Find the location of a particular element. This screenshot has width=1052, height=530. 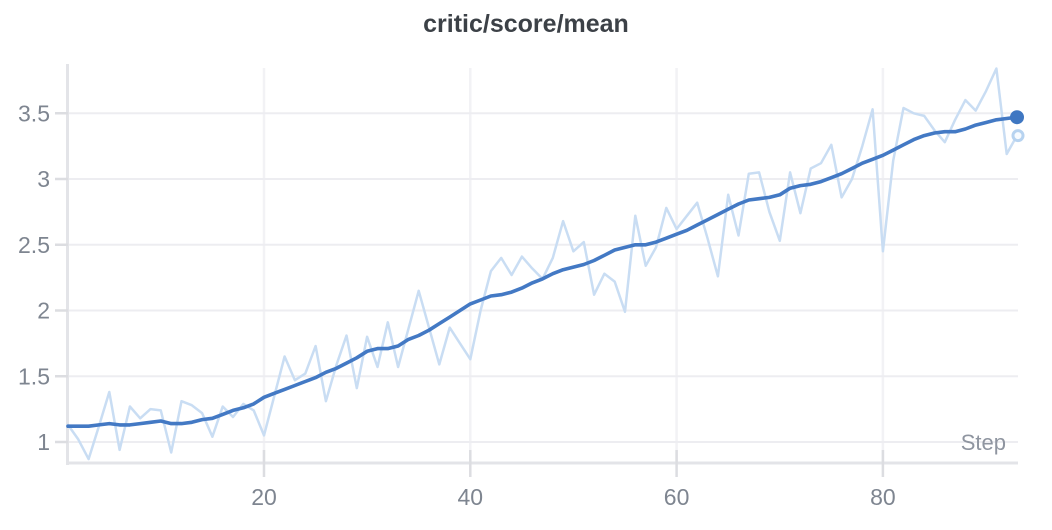

raw-endpoint-ring-marker is located at coordinates (1018, 136).